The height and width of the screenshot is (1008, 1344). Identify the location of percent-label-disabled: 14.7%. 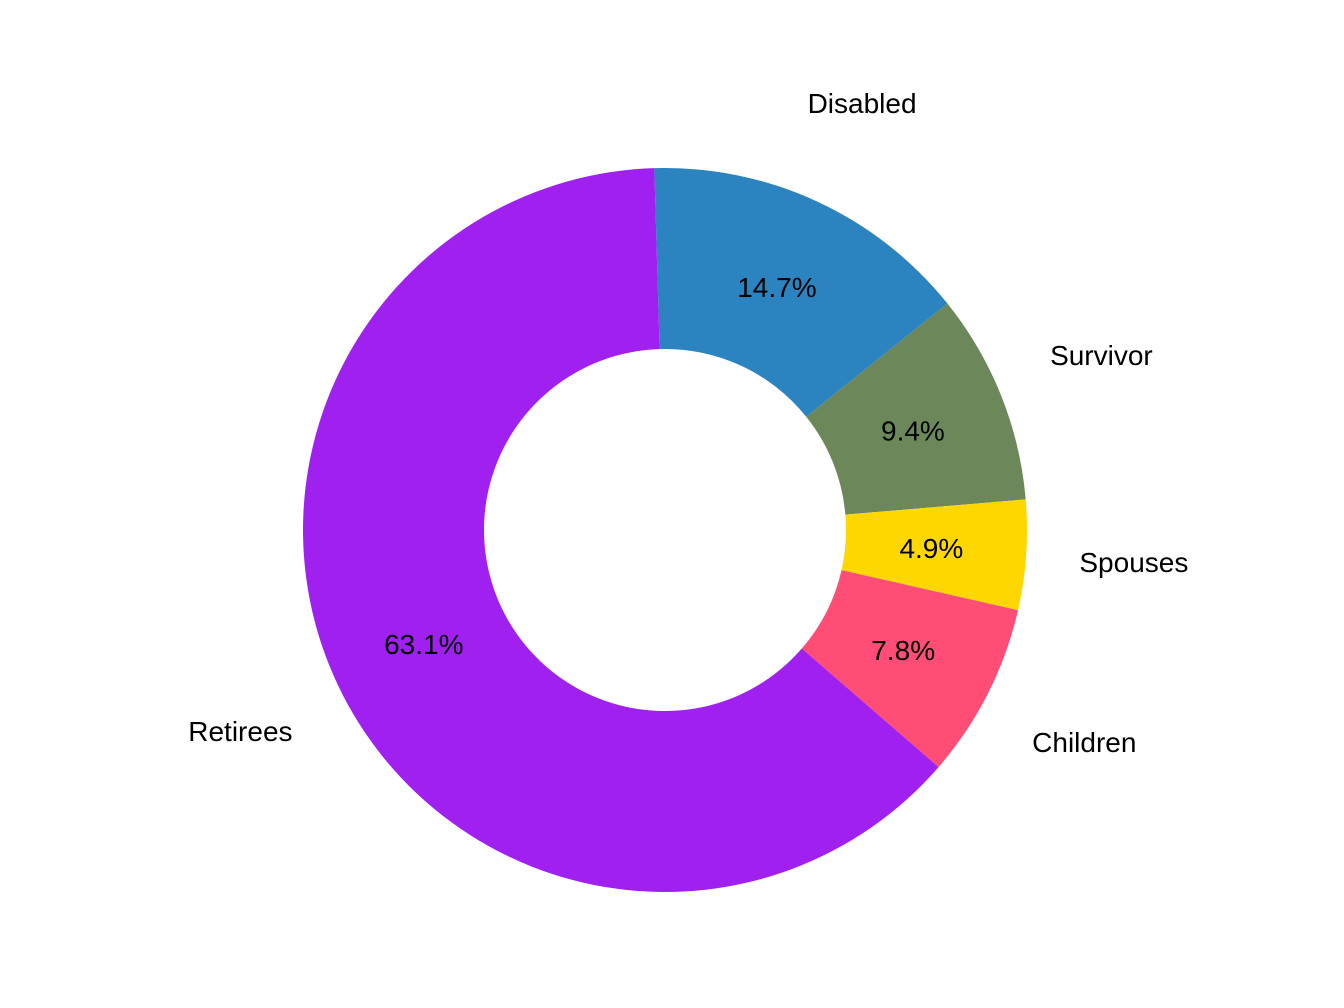
(776, 287).